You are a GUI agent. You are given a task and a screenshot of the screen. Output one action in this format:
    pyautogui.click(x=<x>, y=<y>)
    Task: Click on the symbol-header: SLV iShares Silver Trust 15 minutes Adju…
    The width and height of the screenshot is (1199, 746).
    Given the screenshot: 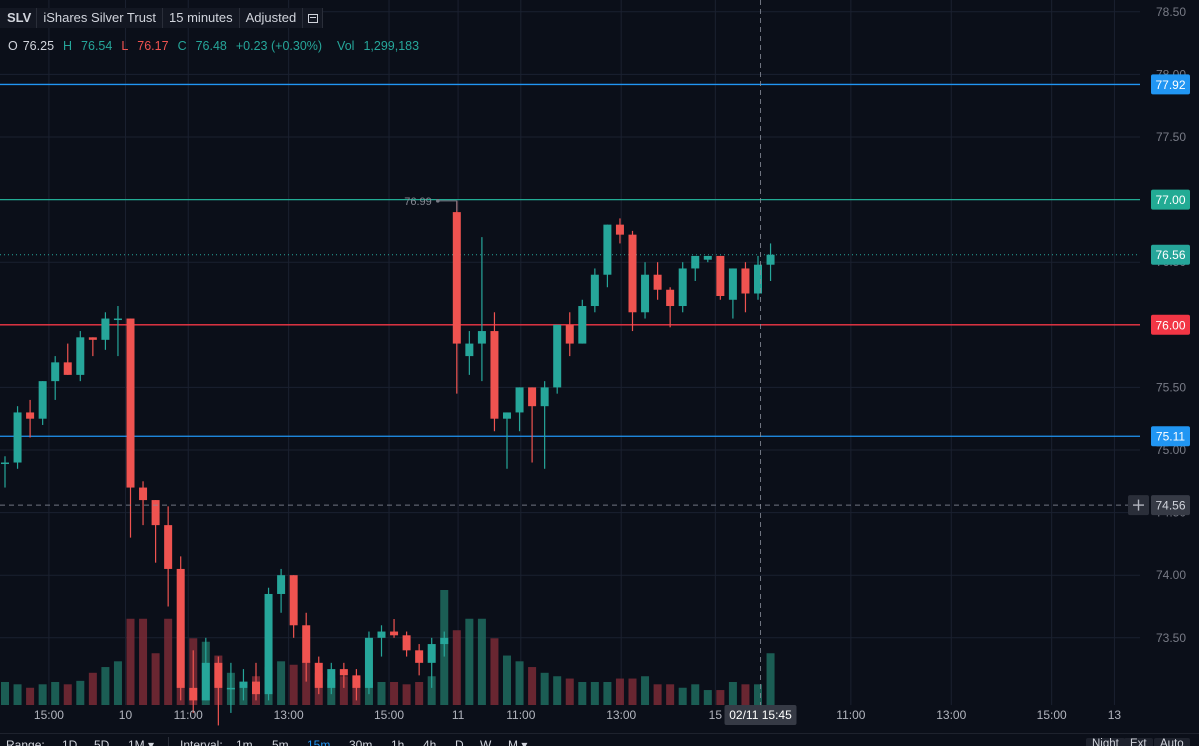 What is the action you would take?
    pyautogui.click(x=162, y=18)
    